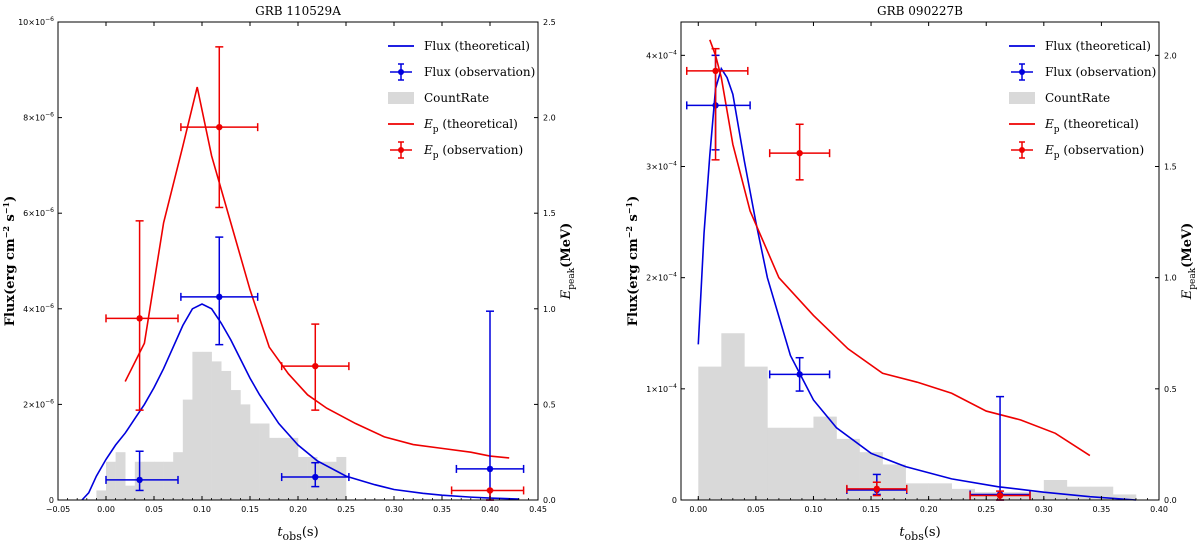  Describe the element at coordinates (661, 166) in the screenshot. I see `y-tick-label: 3×10⁻⁴` at that location.